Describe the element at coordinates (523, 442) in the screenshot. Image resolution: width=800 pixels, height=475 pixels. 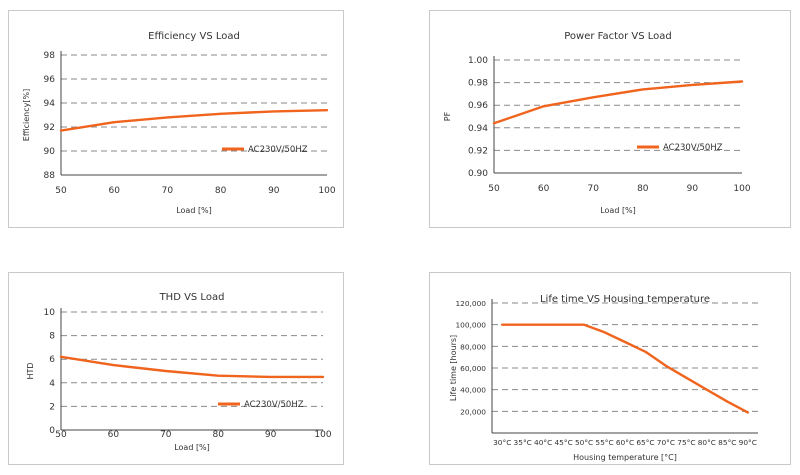
I see `x-tick-label: 35°C` at that location.